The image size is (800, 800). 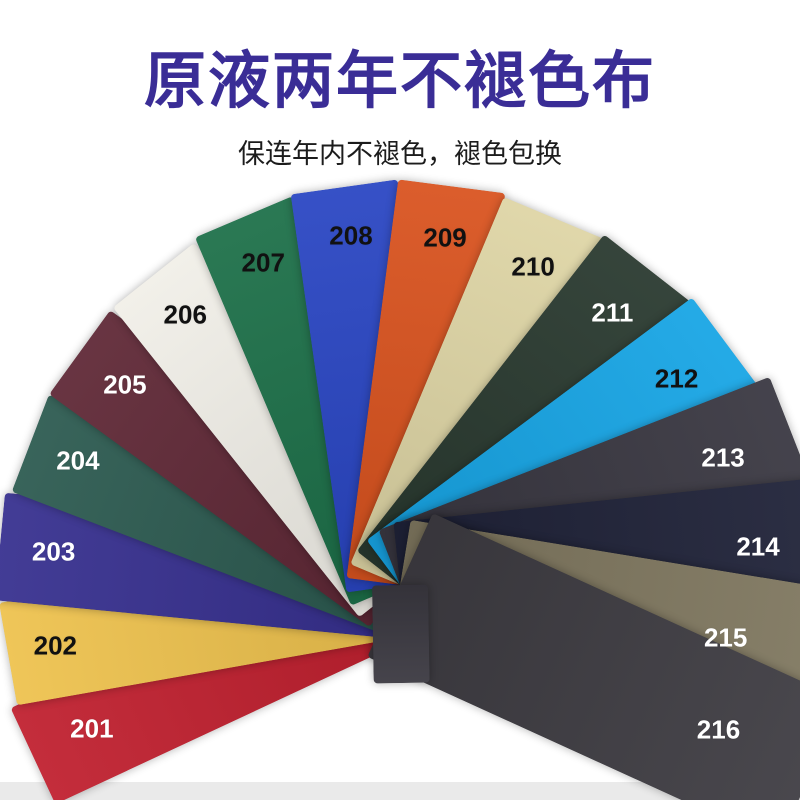 What do you see at coordinates (399, 81) in the screenshot?
I see `headline: 原液两年不褪色布` at bounding box center [399, 81].